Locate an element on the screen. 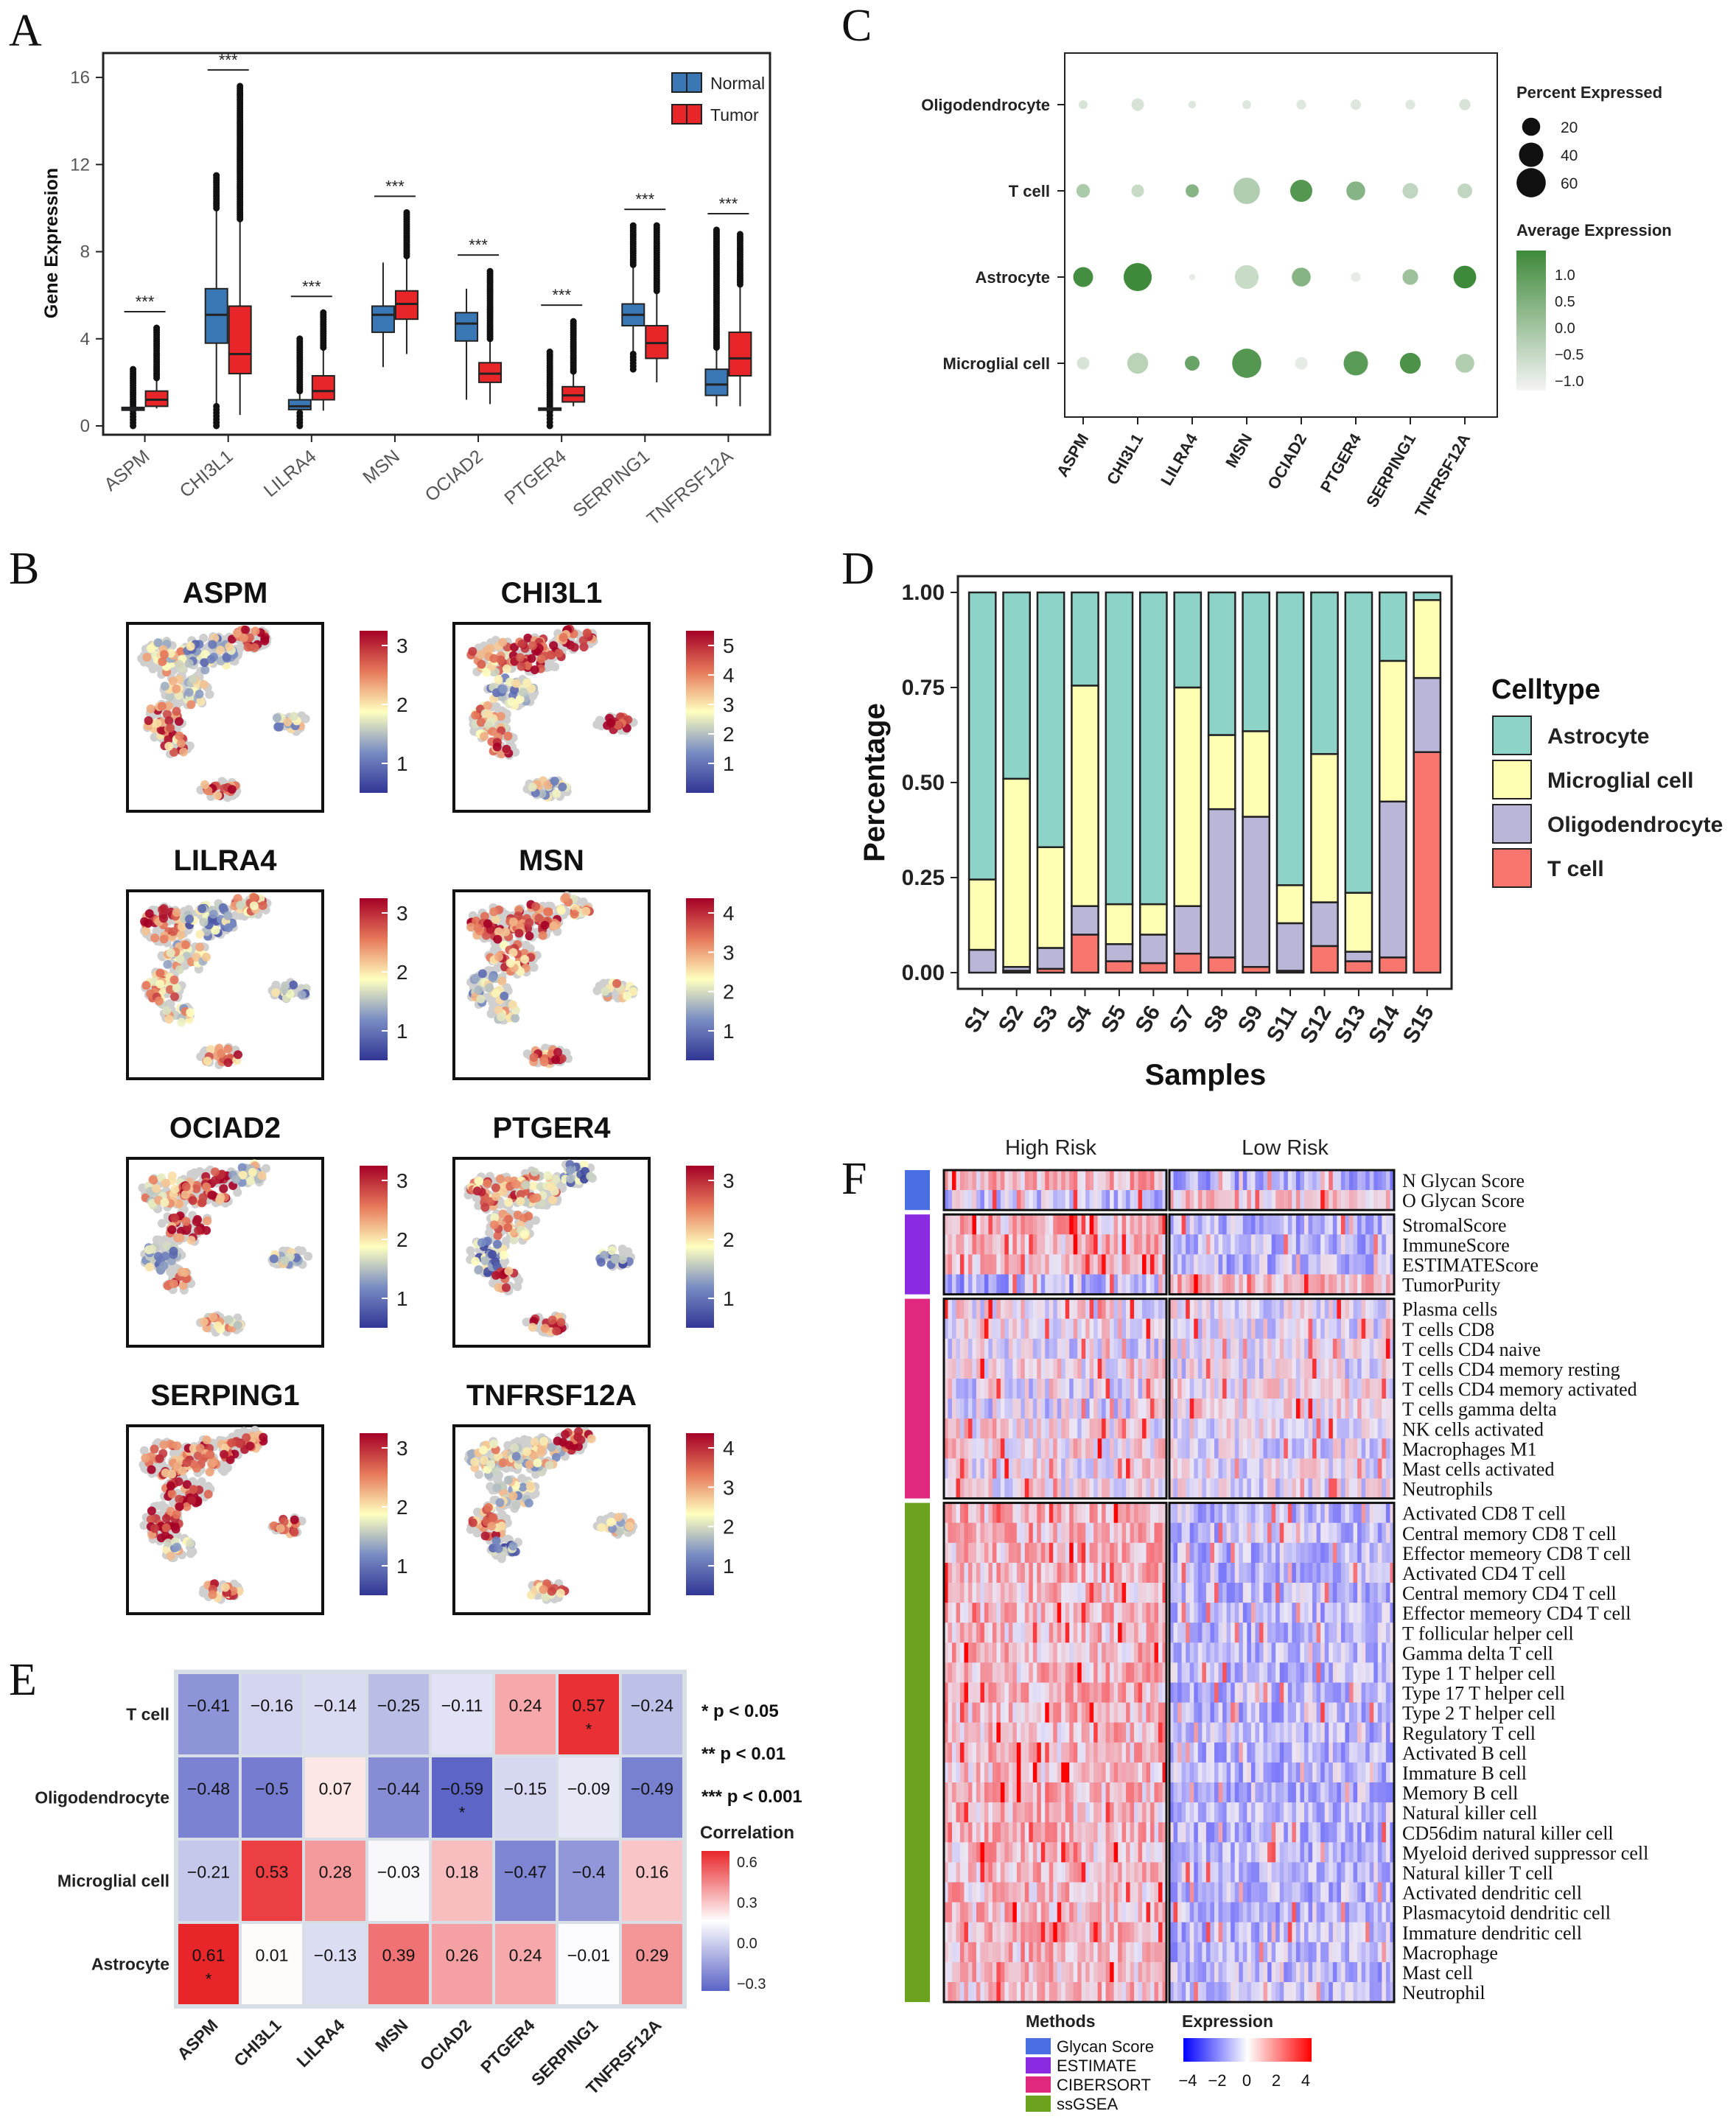  legend-label: T cell is located at coordinates (1575, 869).